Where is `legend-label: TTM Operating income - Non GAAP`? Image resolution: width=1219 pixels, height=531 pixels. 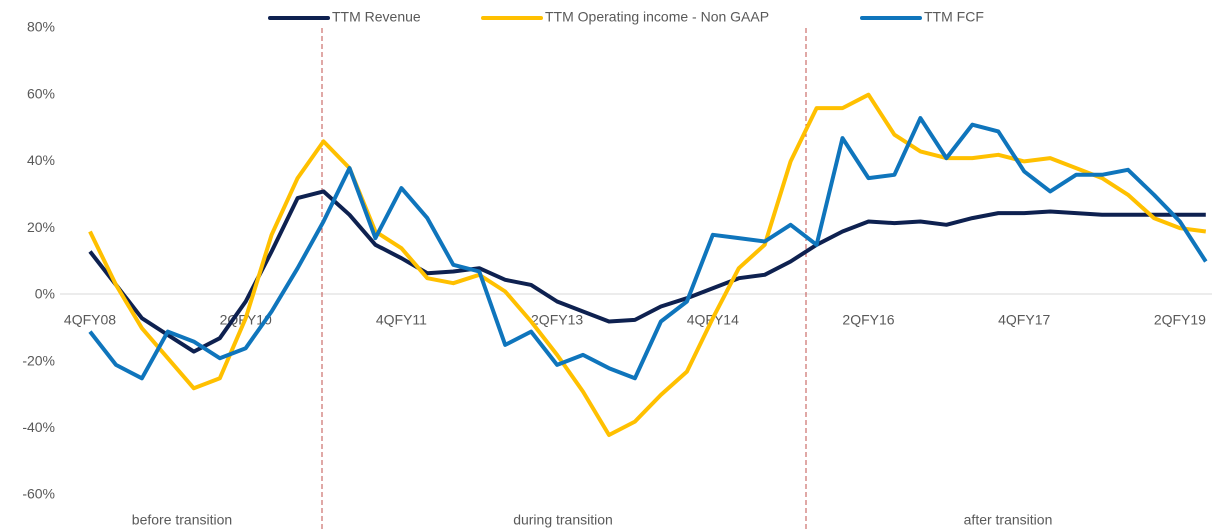 legend-label: TTM Operating income - Non GAAP is located at coordinates (657, 17).